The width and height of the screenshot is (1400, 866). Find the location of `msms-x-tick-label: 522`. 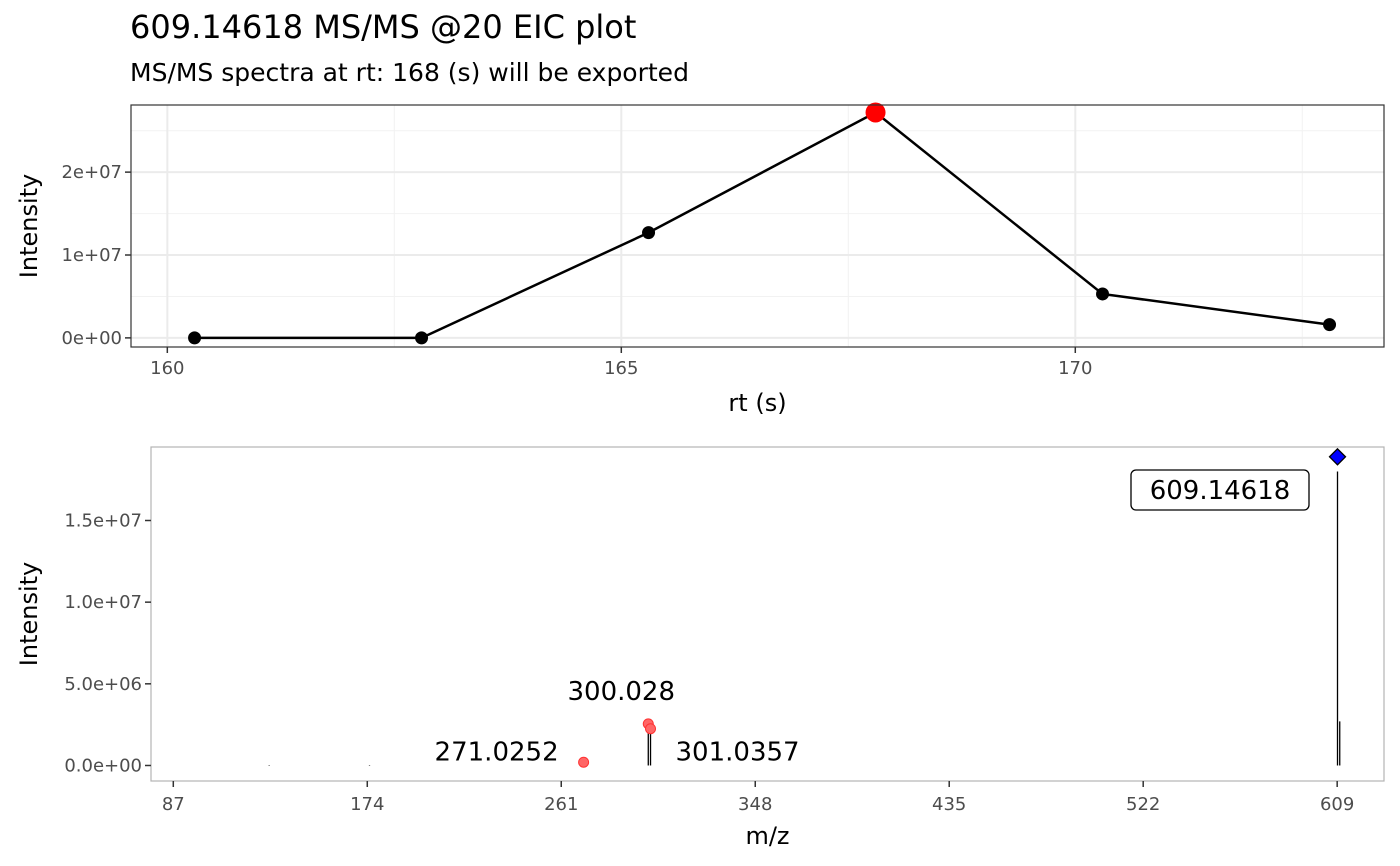

msms-x-tick-label: 522 is located at coordinates (1143, 804).